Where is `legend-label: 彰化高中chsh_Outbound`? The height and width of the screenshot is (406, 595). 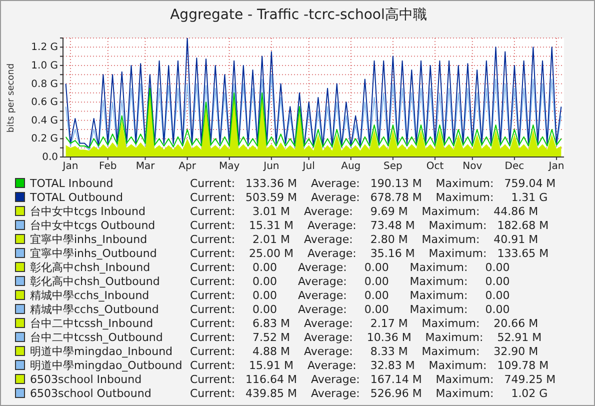 legend-label: 彰化高中chsh_Outbound is located at coordinates (95, 281).